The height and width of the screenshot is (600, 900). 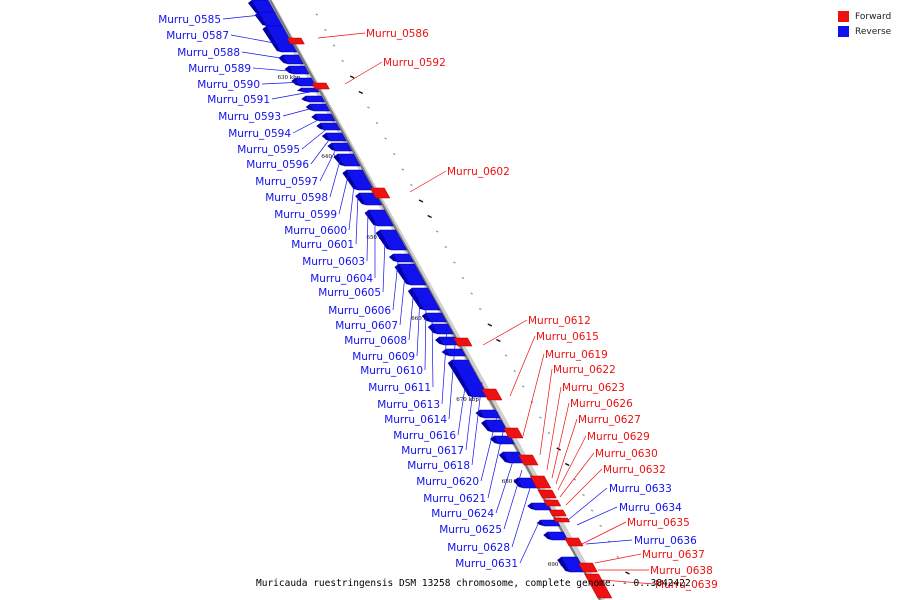 What do you see at coordinates (383, 357) in the screenshot?
I see `reverse-gene-label: Murru_0609` at bounding box center [383, 357].